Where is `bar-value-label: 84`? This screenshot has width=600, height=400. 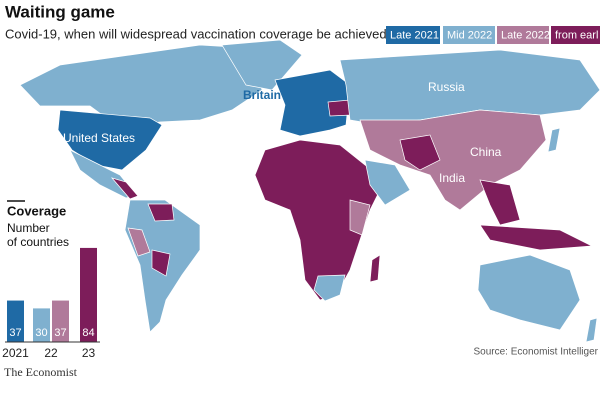 bar-value-label: 84 is located at coordinates (88, 333).